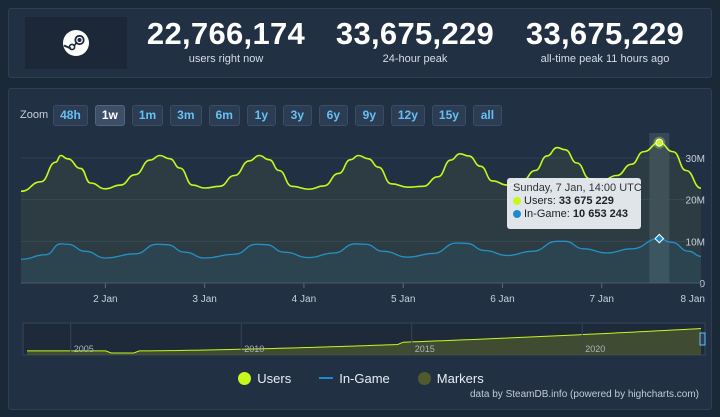  I want to click on tooltip-users-label: Users:, so click(540, 201).